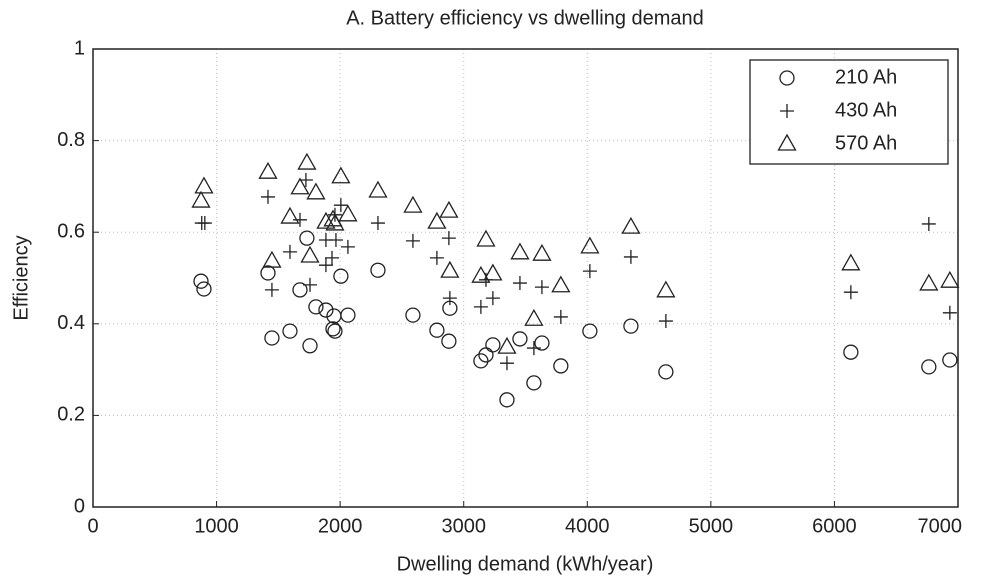 The width and height of the screenshot is (996, 585). I want to click on x-tick-label: 4000, so click(587, 526).